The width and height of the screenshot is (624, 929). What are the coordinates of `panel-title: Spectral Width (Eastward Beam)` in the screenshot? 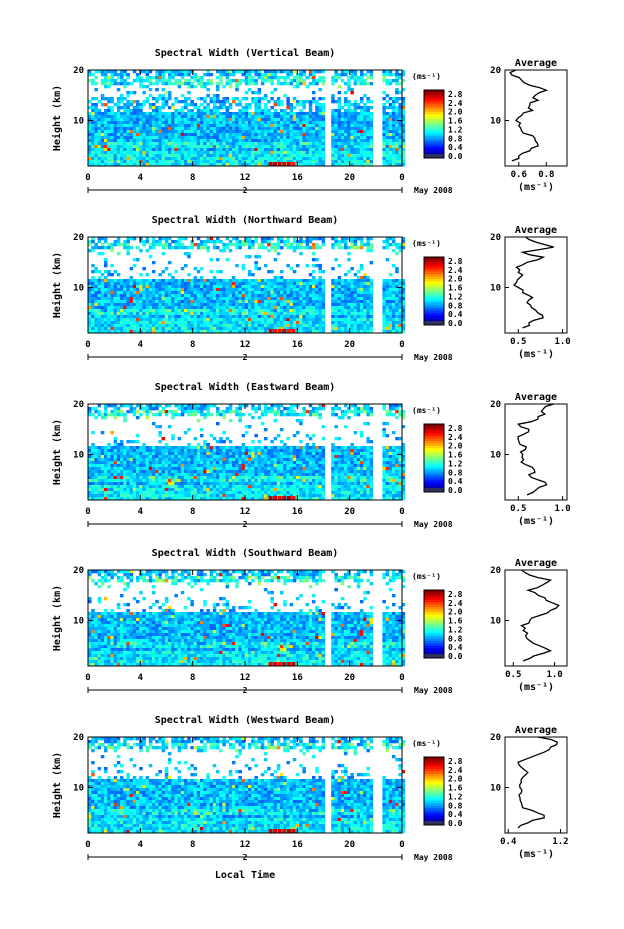 It's located at (245, 387).